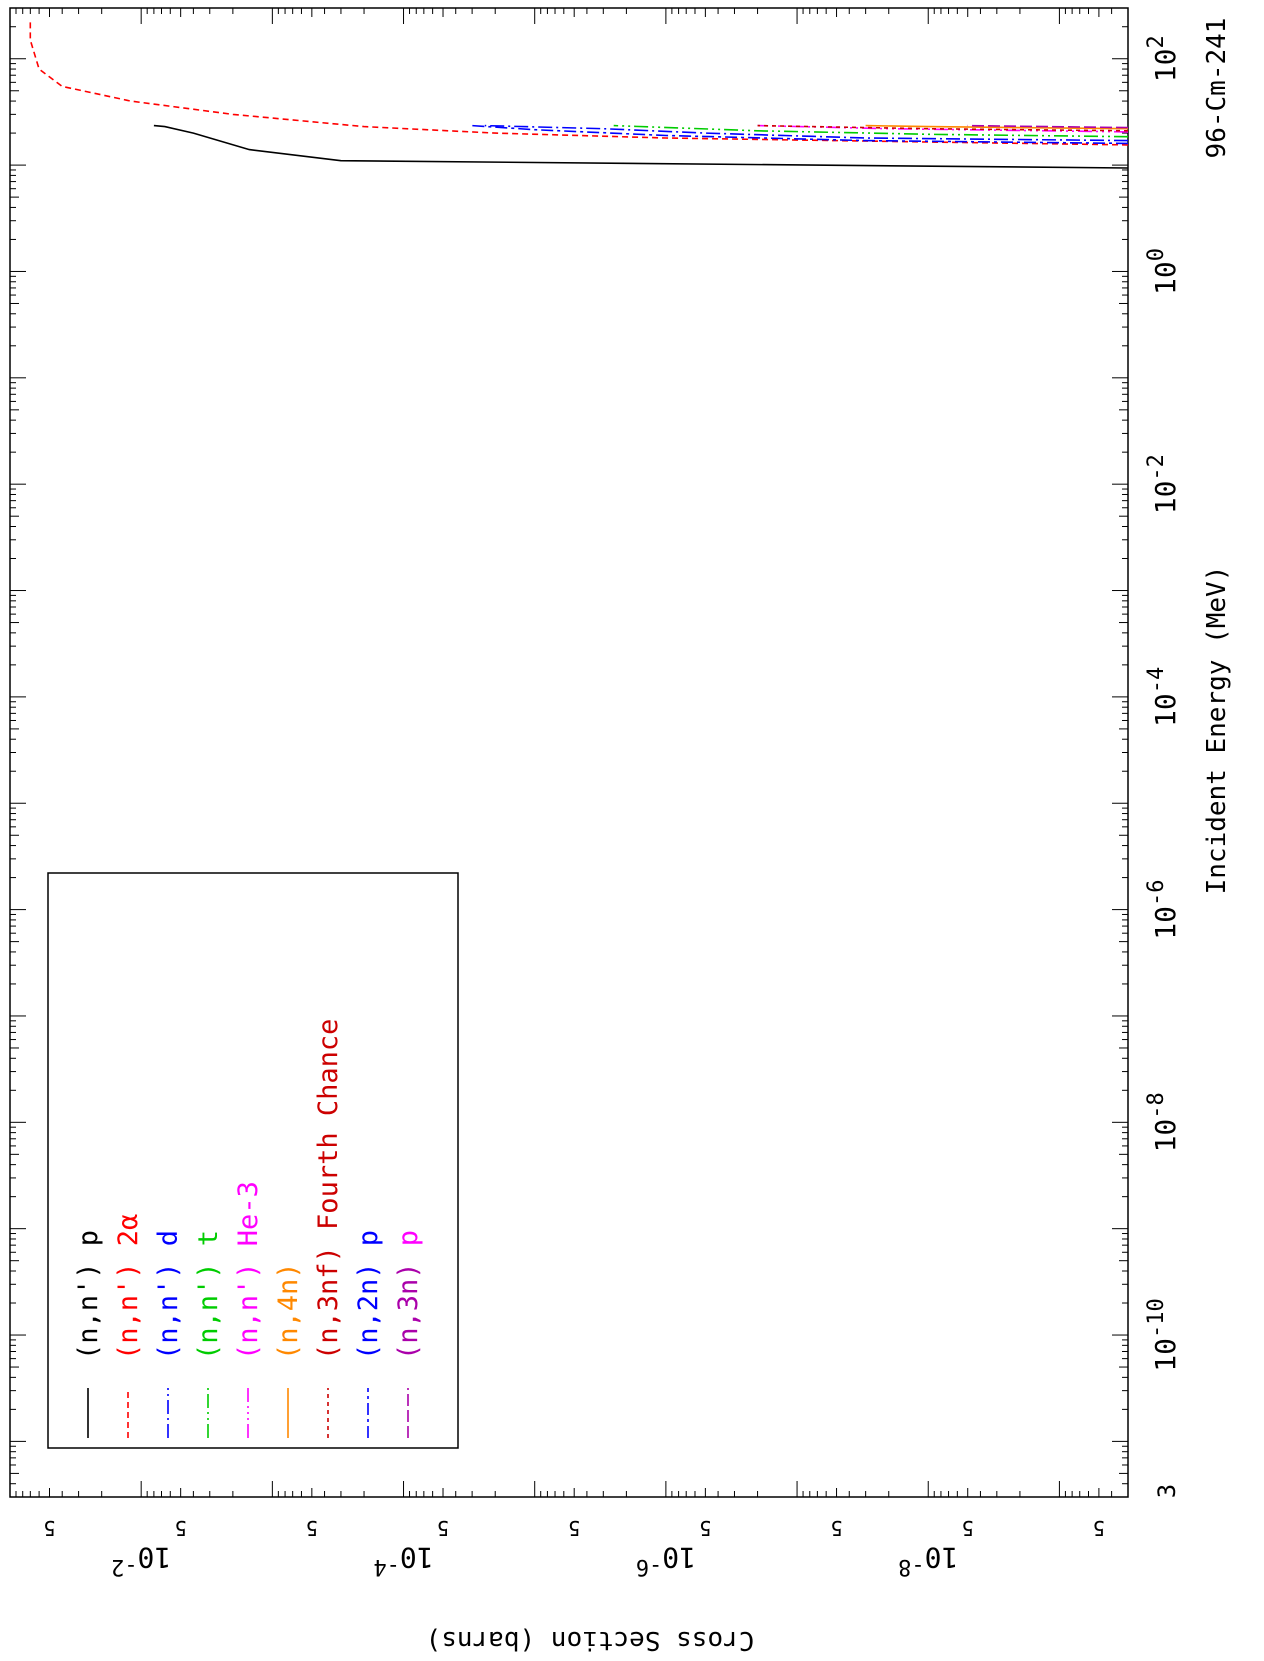 This screenshot has height=1661, width=1264. I want to click on curves-group, so click(578, 95).